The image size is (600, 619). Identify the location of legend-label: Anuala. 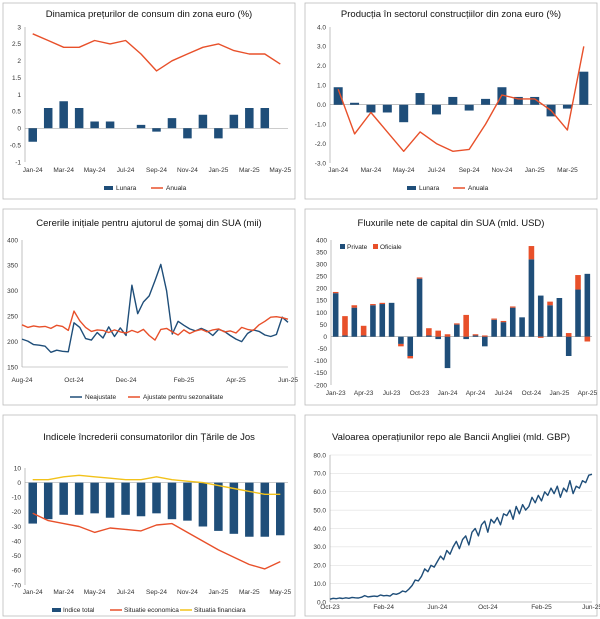
(478, 188).